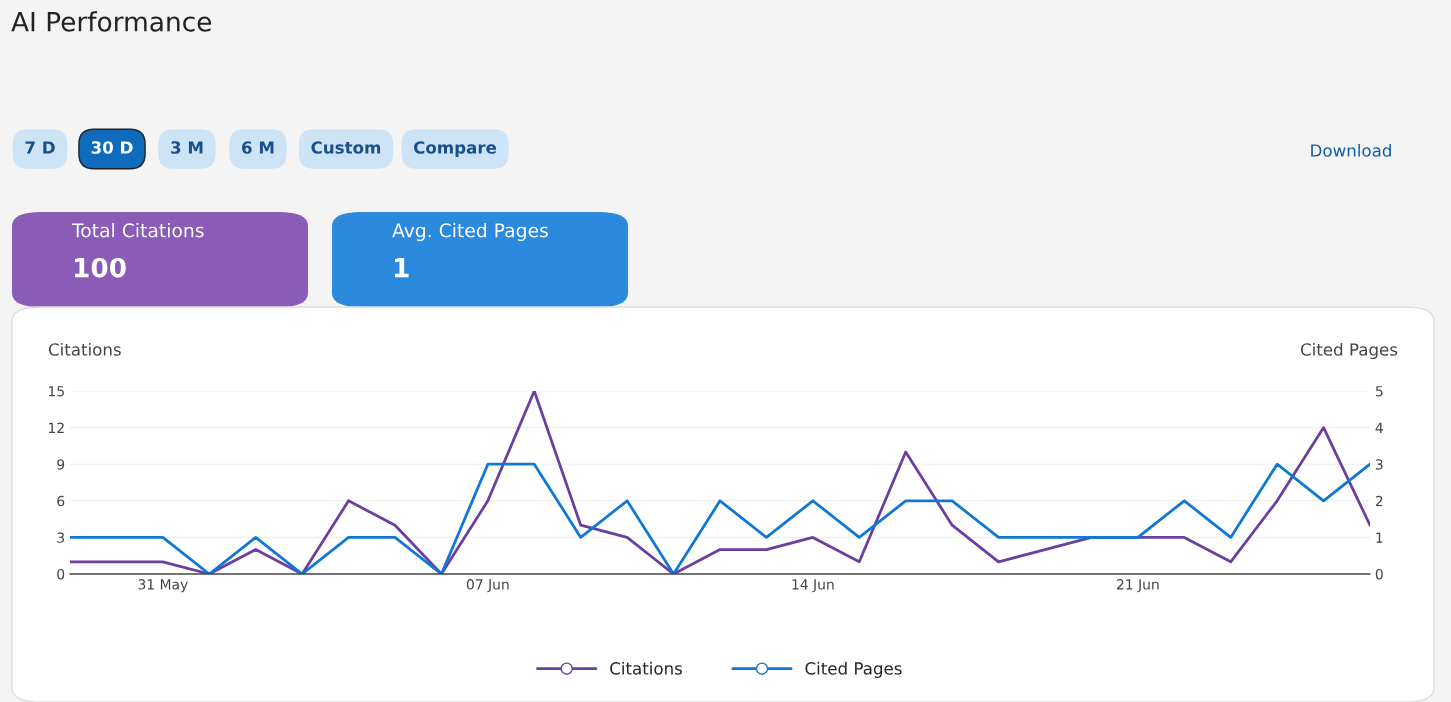 The image size is (1451, 702). Describe the element at coordinates (1379, 391) in the screenshot. I see `y2-tick-label: 5` at that location.